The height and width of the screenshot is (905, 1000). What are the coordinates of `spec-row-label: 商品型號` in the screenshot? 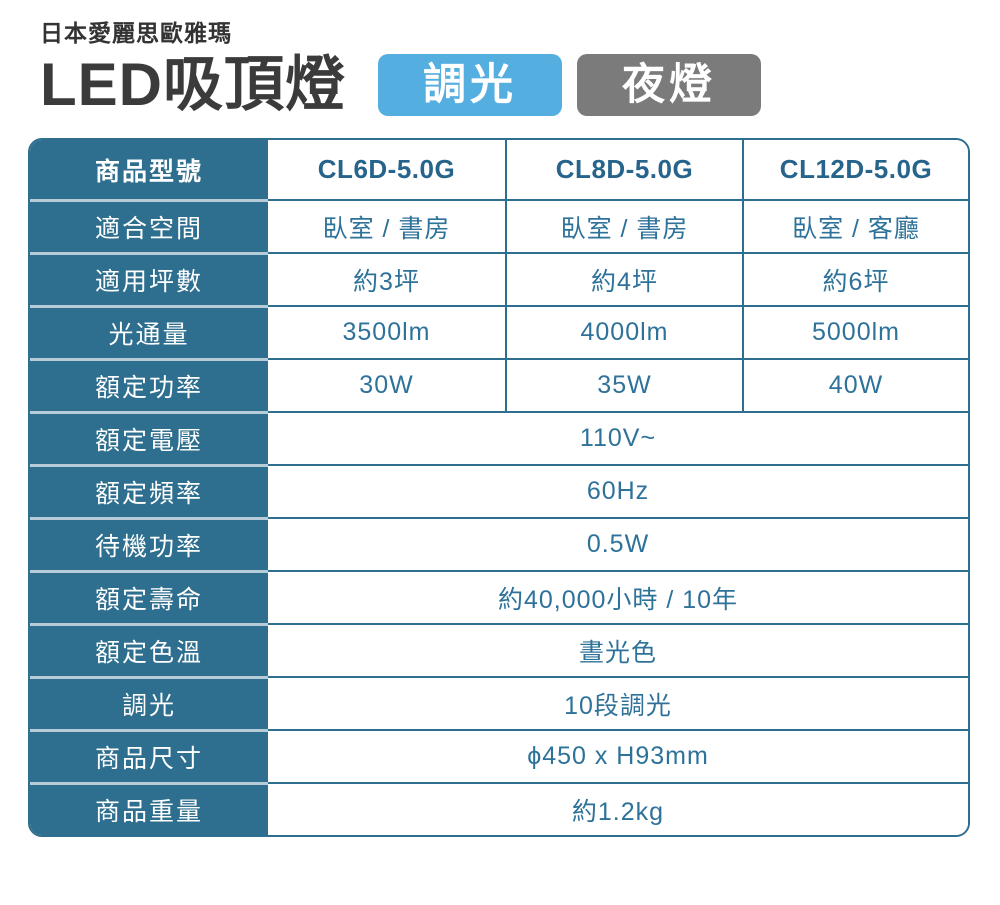 It's located at (149, 169).